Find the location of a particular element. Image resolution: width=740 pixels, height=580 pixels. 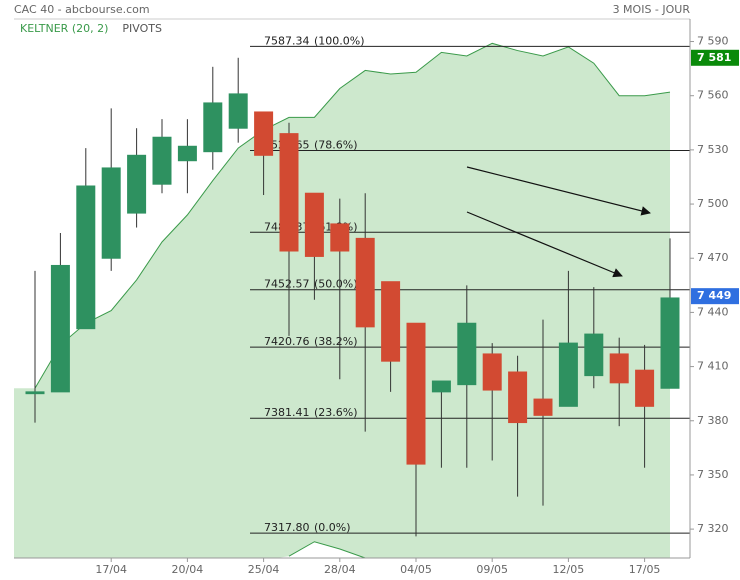

fib-pct: (100.0%) is located at coordinates (339, 40).